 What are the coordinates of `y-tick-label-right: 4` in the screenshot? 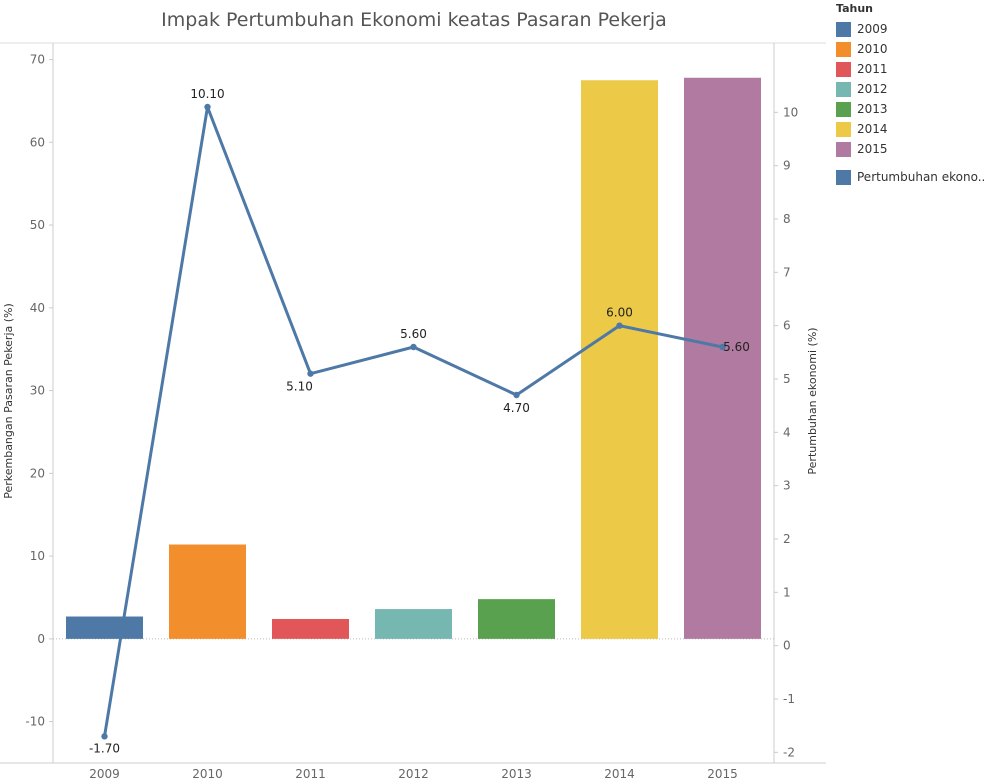 It's located at (787, 432).